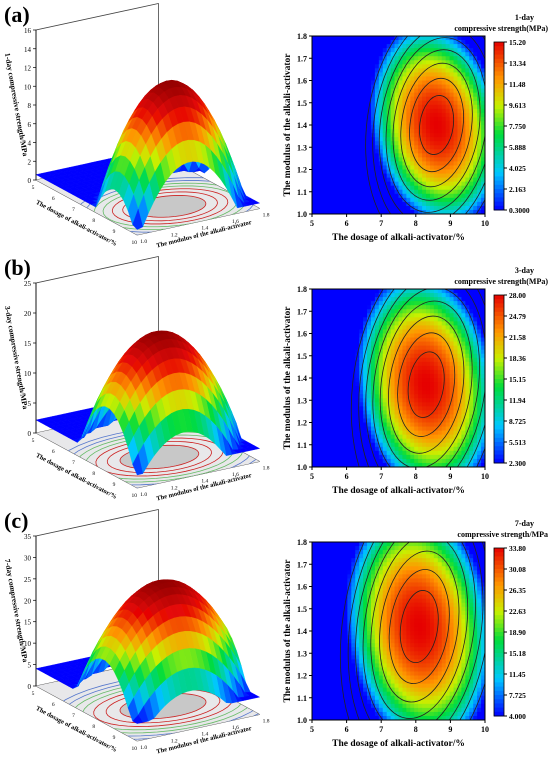 Image resolution: width=550 pixels, height=759 pixels. I want to click on surface-mesh, so click(148, 403).